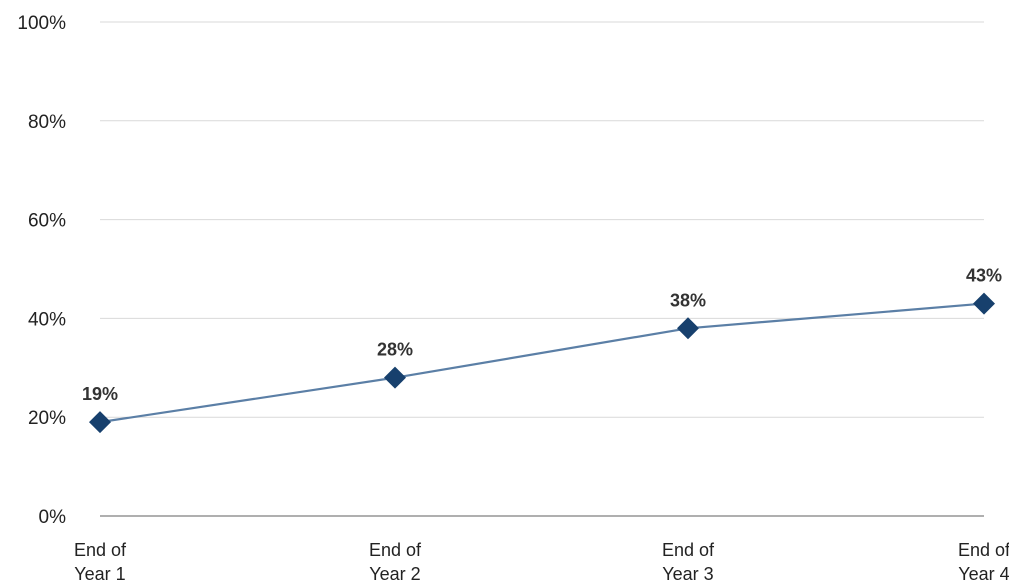 This screenshot has width=1009, height=586. What do you see at coordinates (394, 574) in the screenshot?
I see `x-tick-label: Year 2` at bounding box center [394, 574].